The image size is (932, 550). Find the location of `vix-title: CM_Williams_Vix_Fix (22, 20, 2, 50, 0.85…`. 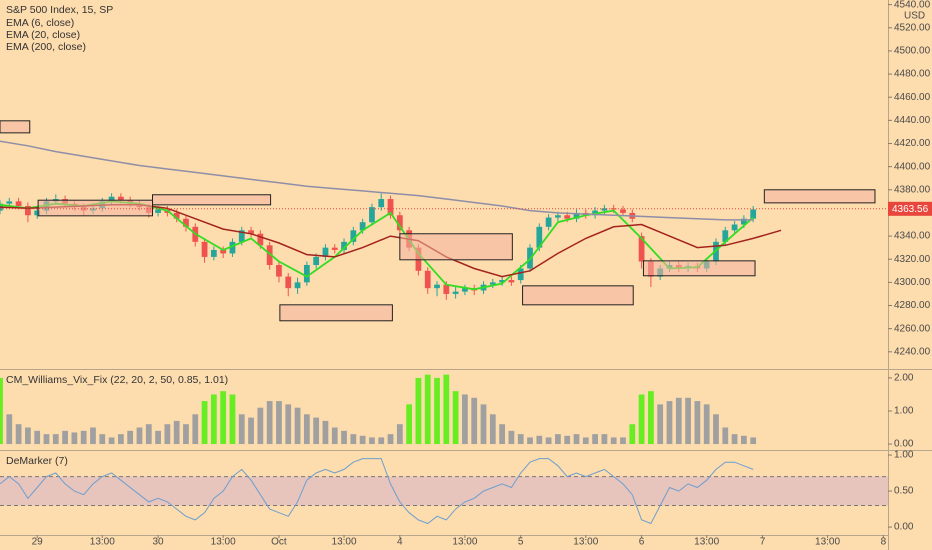

vix-title: CM_Williams_Vix_Fix (22, 20, 2, 50, 0.85… is located at coordinates (117, 380).